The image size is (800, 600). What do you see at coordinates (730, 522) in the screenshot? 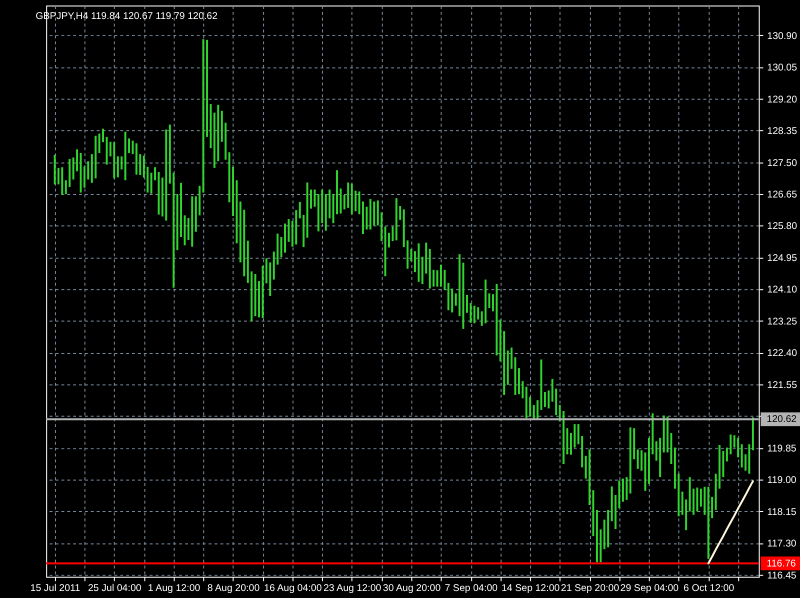
I see `line-series` at bounding box center [730, 522].